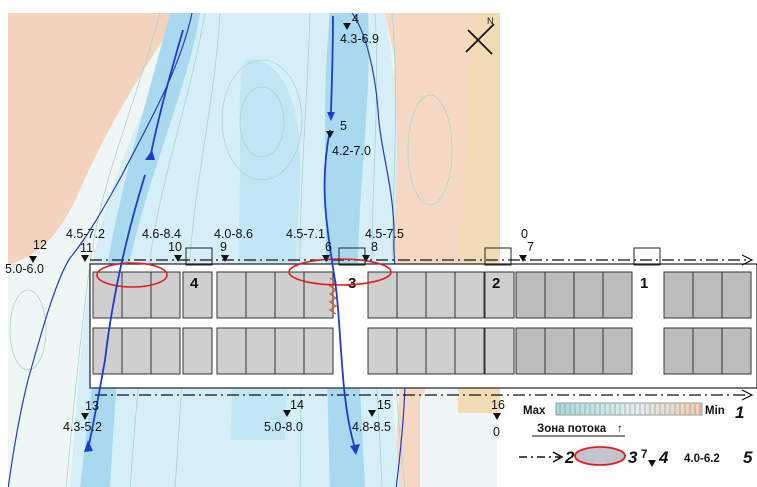  Describe the element at coordinates (348, 138) in the screenshot. I see `well-5: 5 4.2-7.0` at that location.